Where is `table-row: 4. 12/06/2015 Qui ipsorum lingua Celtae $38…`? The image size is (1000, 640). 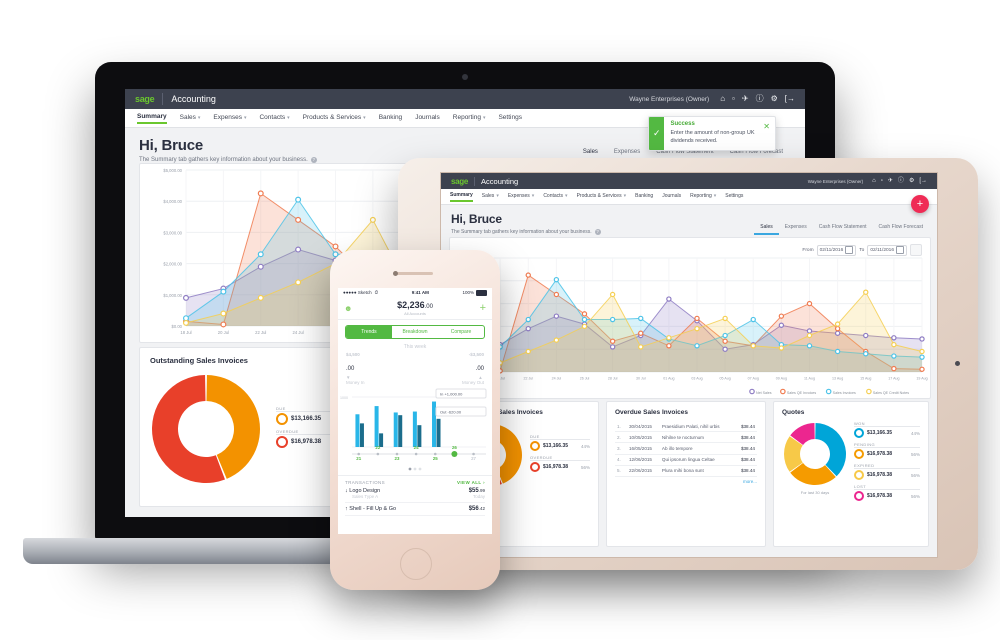
table-row: 4. 12/06/2015 Qui ipsorum lingua Celtae $38… is located at coordinates (686, 460).